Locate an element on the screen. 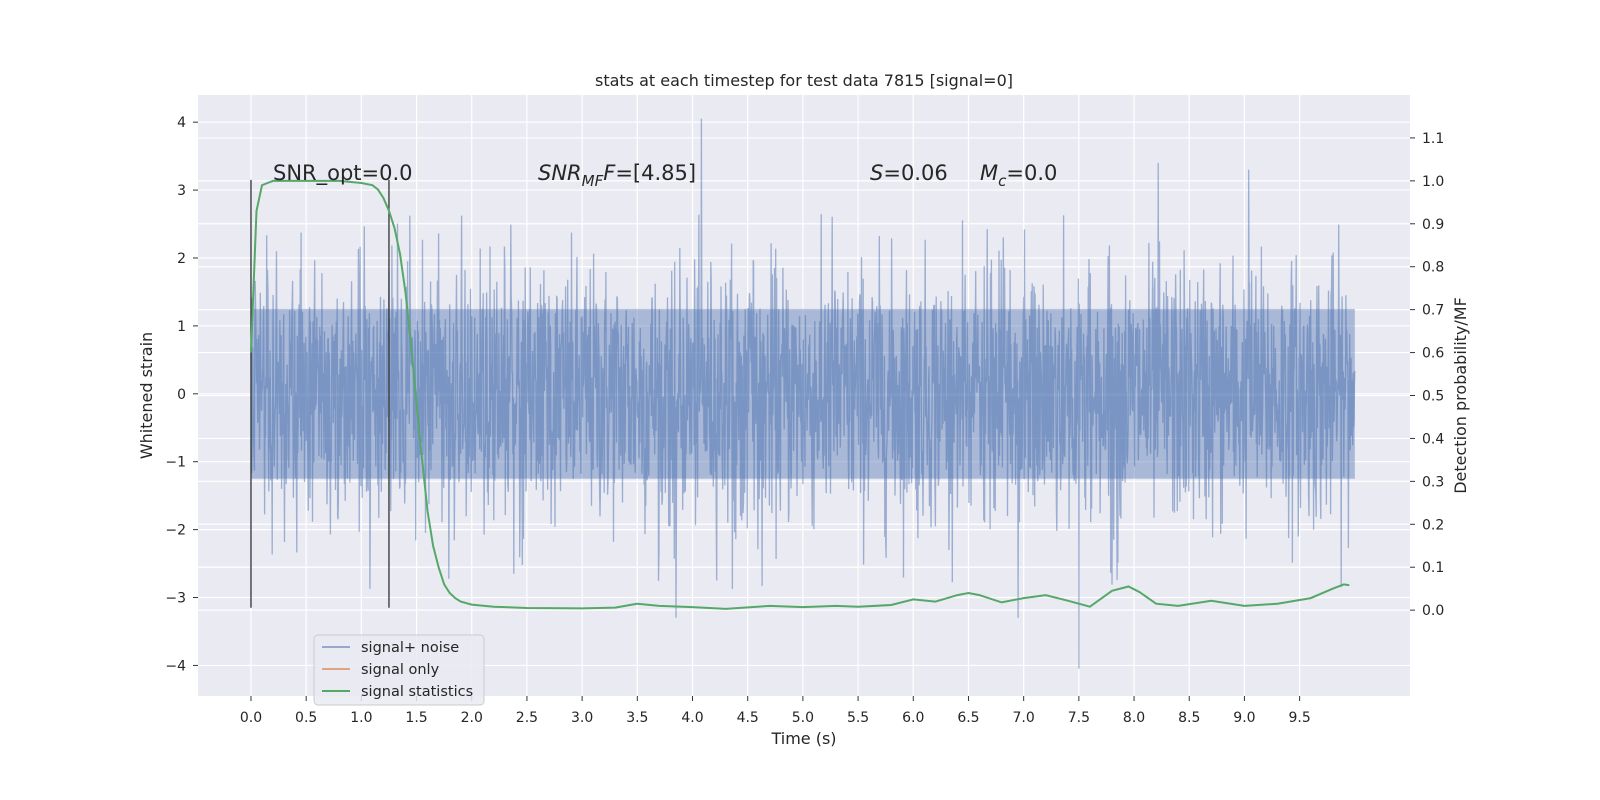 This screenshot has height=800, width=1600. annotations: SNR_opt=0.0 SNRMFF=[4.85] S=0.06 Mc=0.0 is located at coordinates (665, 175).